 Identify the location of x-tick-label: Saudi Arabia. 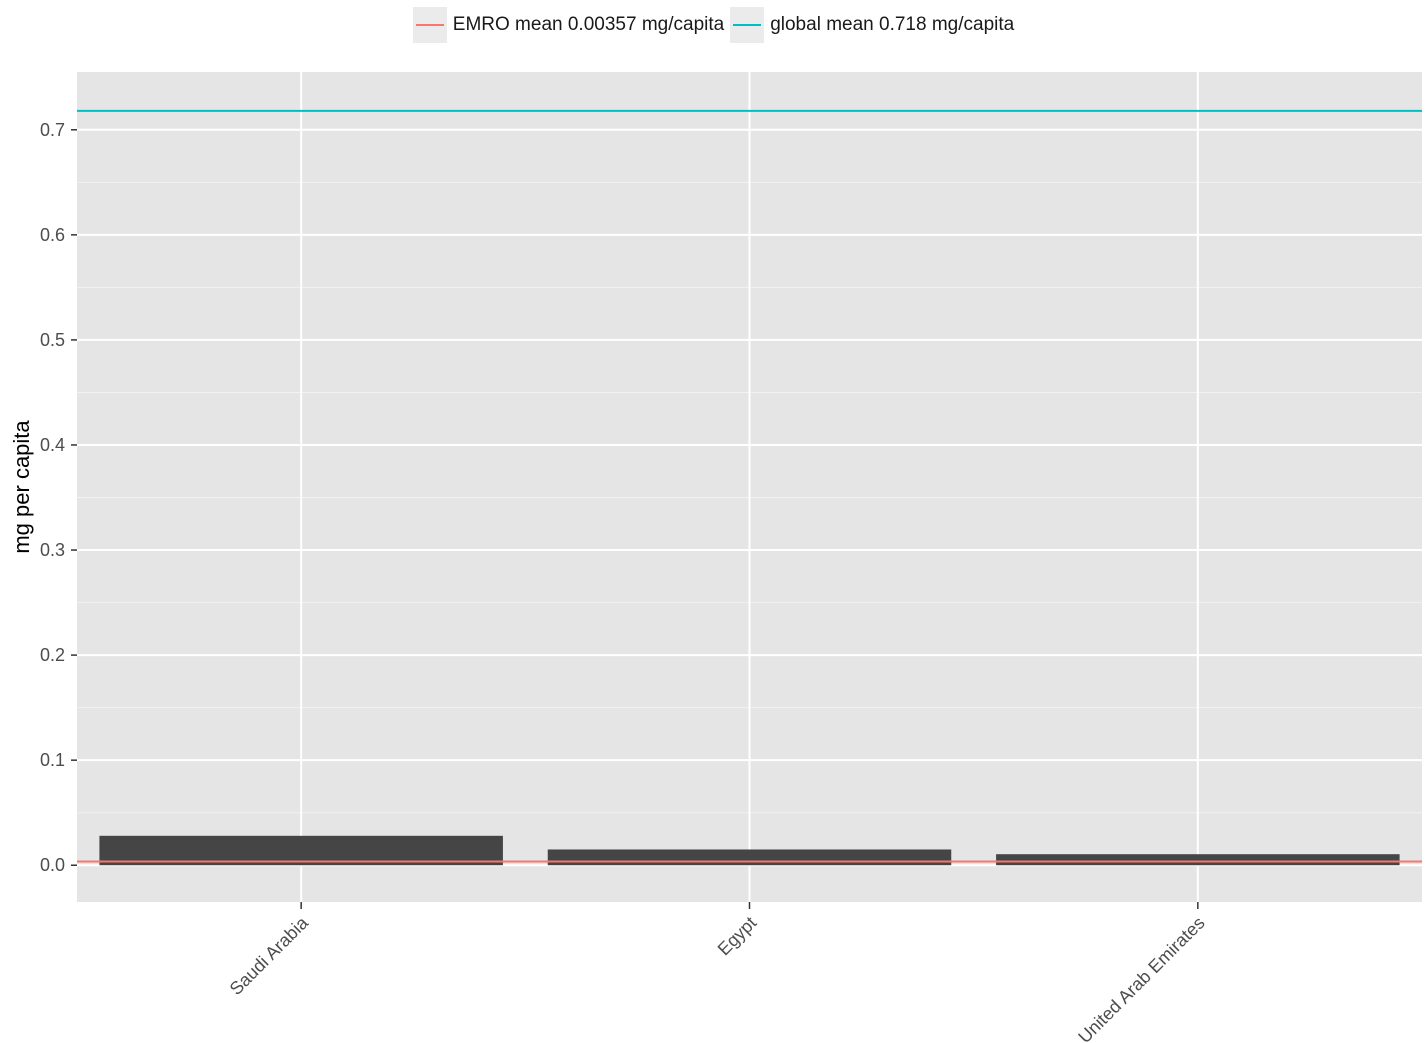
(269, 955).